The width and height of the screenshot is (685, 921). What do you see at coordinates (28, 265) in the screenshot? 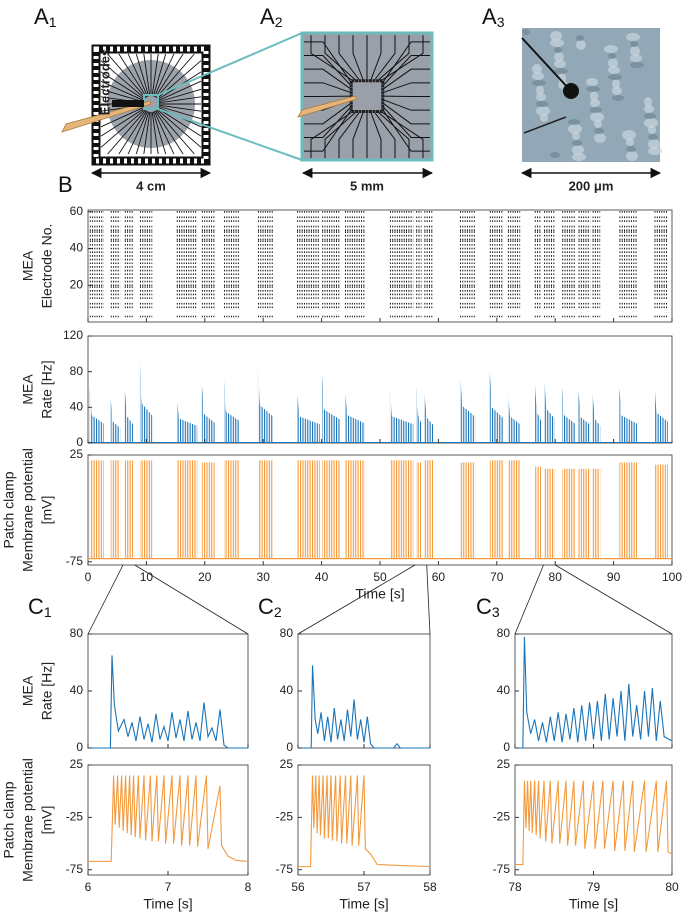
I see `y-axis-label: MEA` at bounding box center [28, 265].